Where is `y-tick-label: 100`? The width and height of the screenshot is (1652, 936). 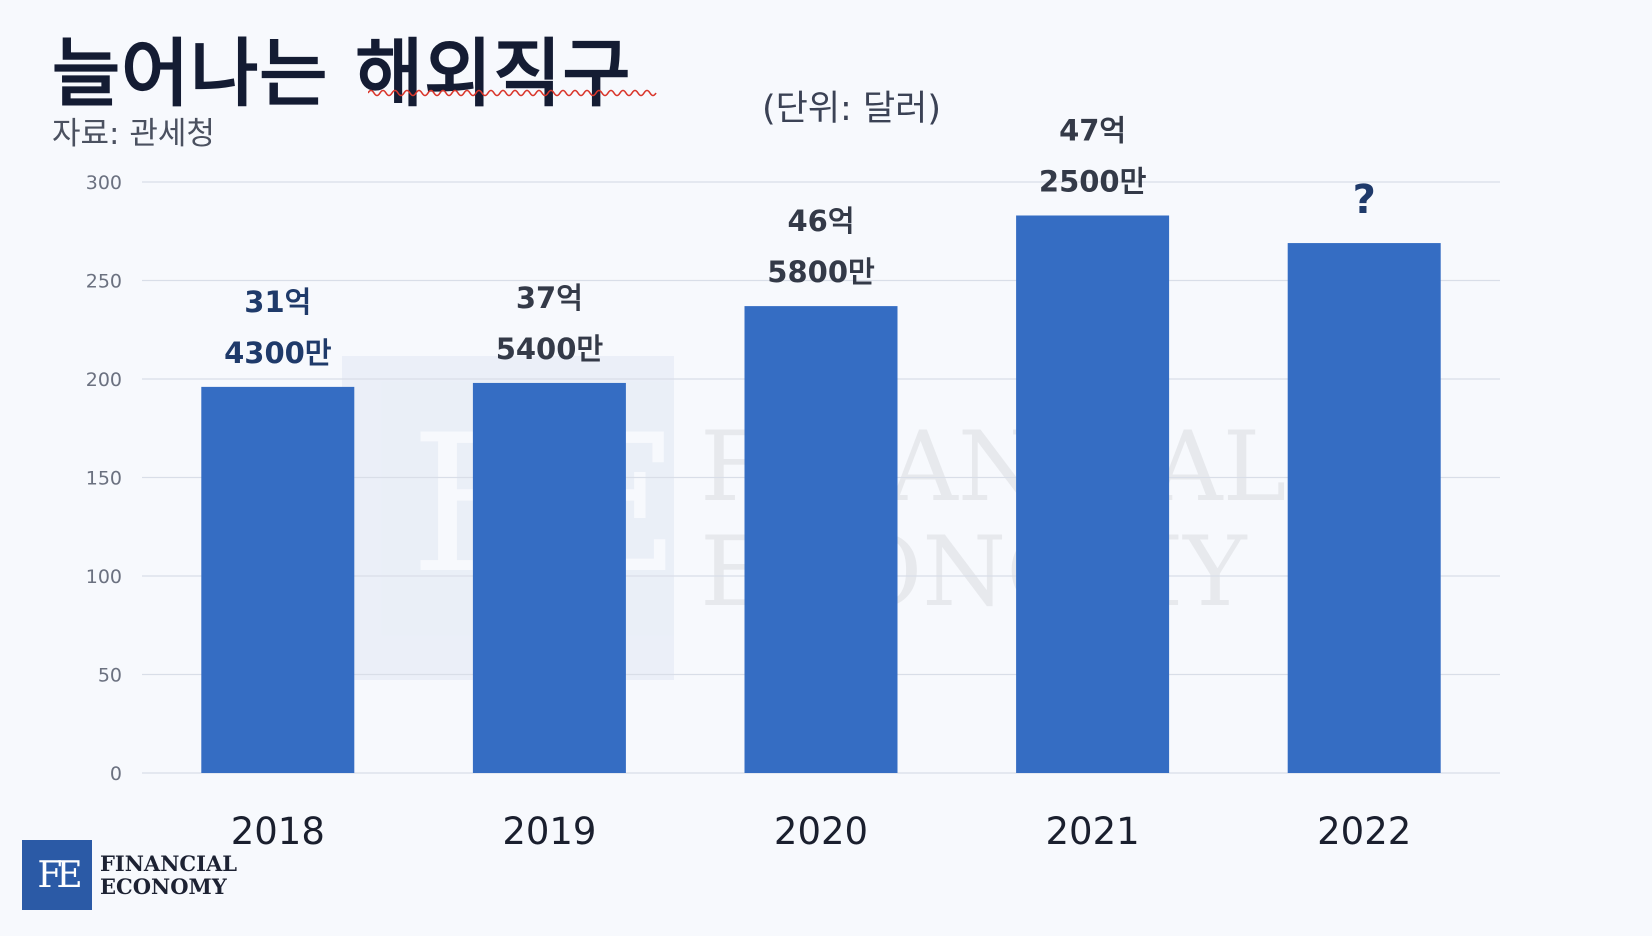
y-tick-label: 100 is located at coordinates (104, 577).